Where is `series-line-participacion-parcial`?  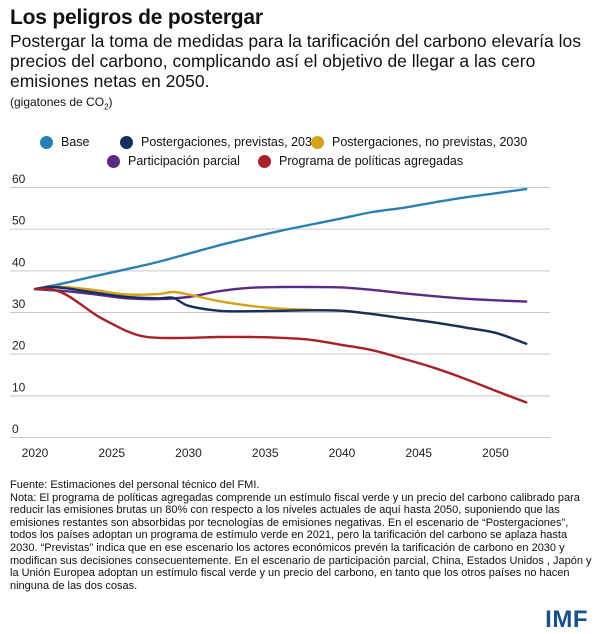 series-line-participacion-parcial is located at coordinates (280, 294).